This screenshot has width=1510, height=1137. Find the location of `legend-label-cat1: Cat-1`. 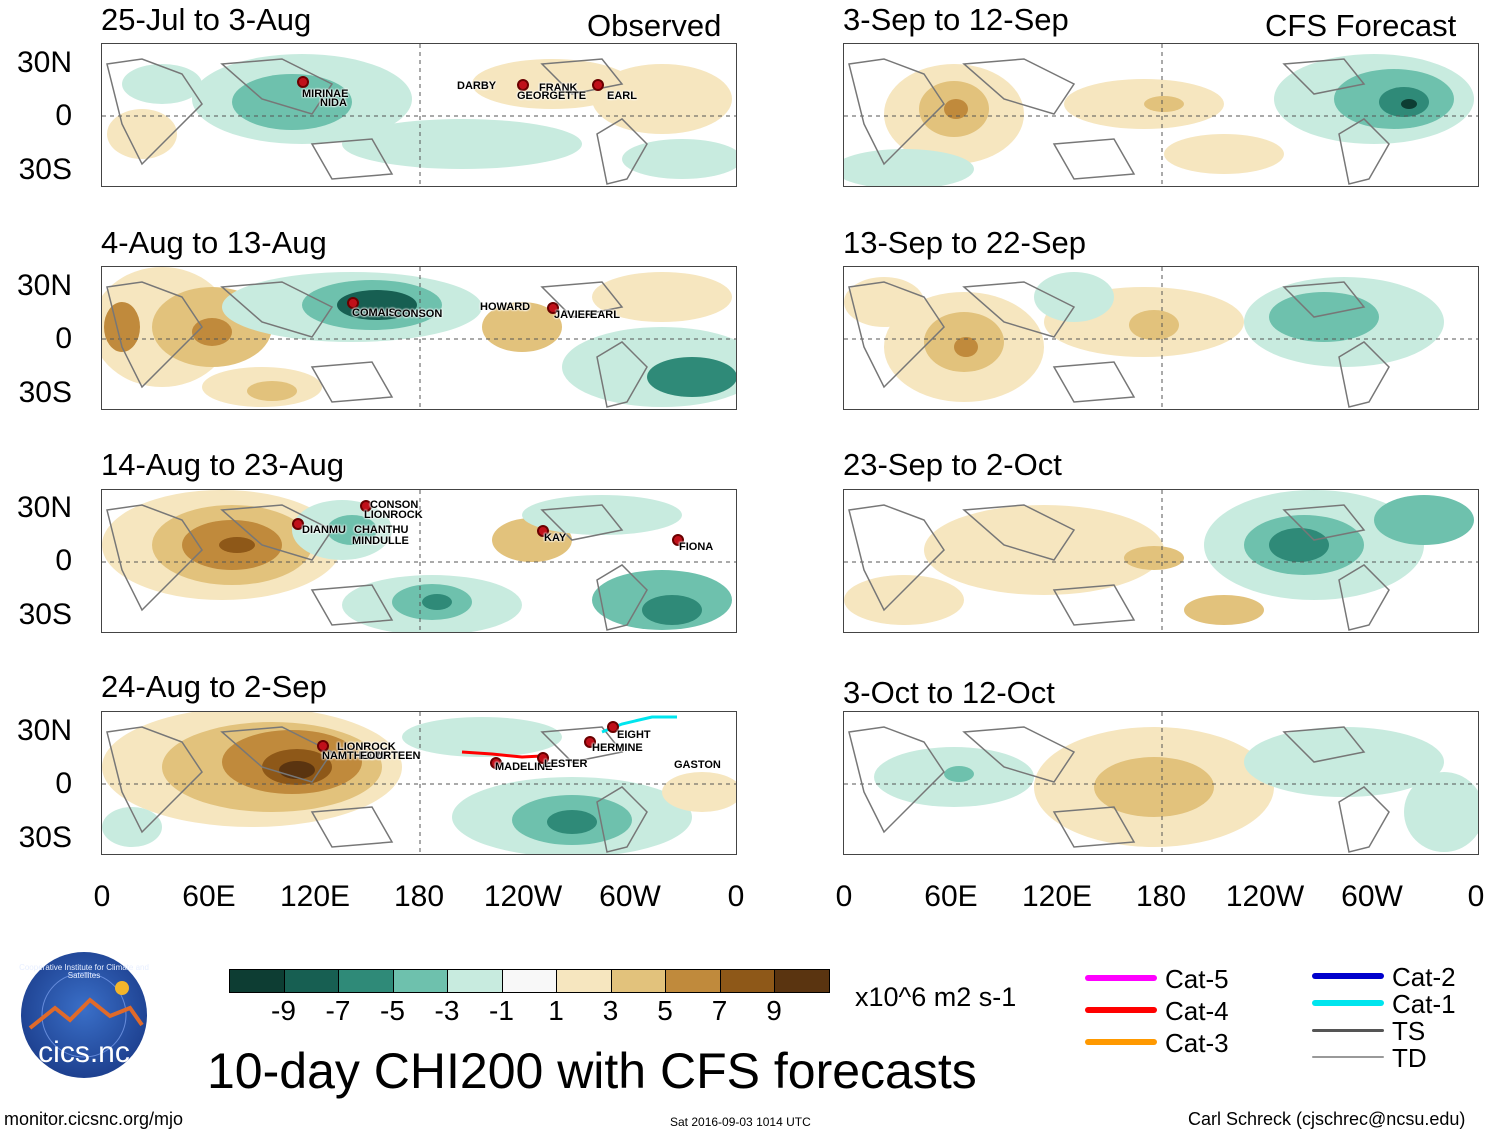

legend-label-cat1: Cat-1 is located at coordinates (1424, 1004).